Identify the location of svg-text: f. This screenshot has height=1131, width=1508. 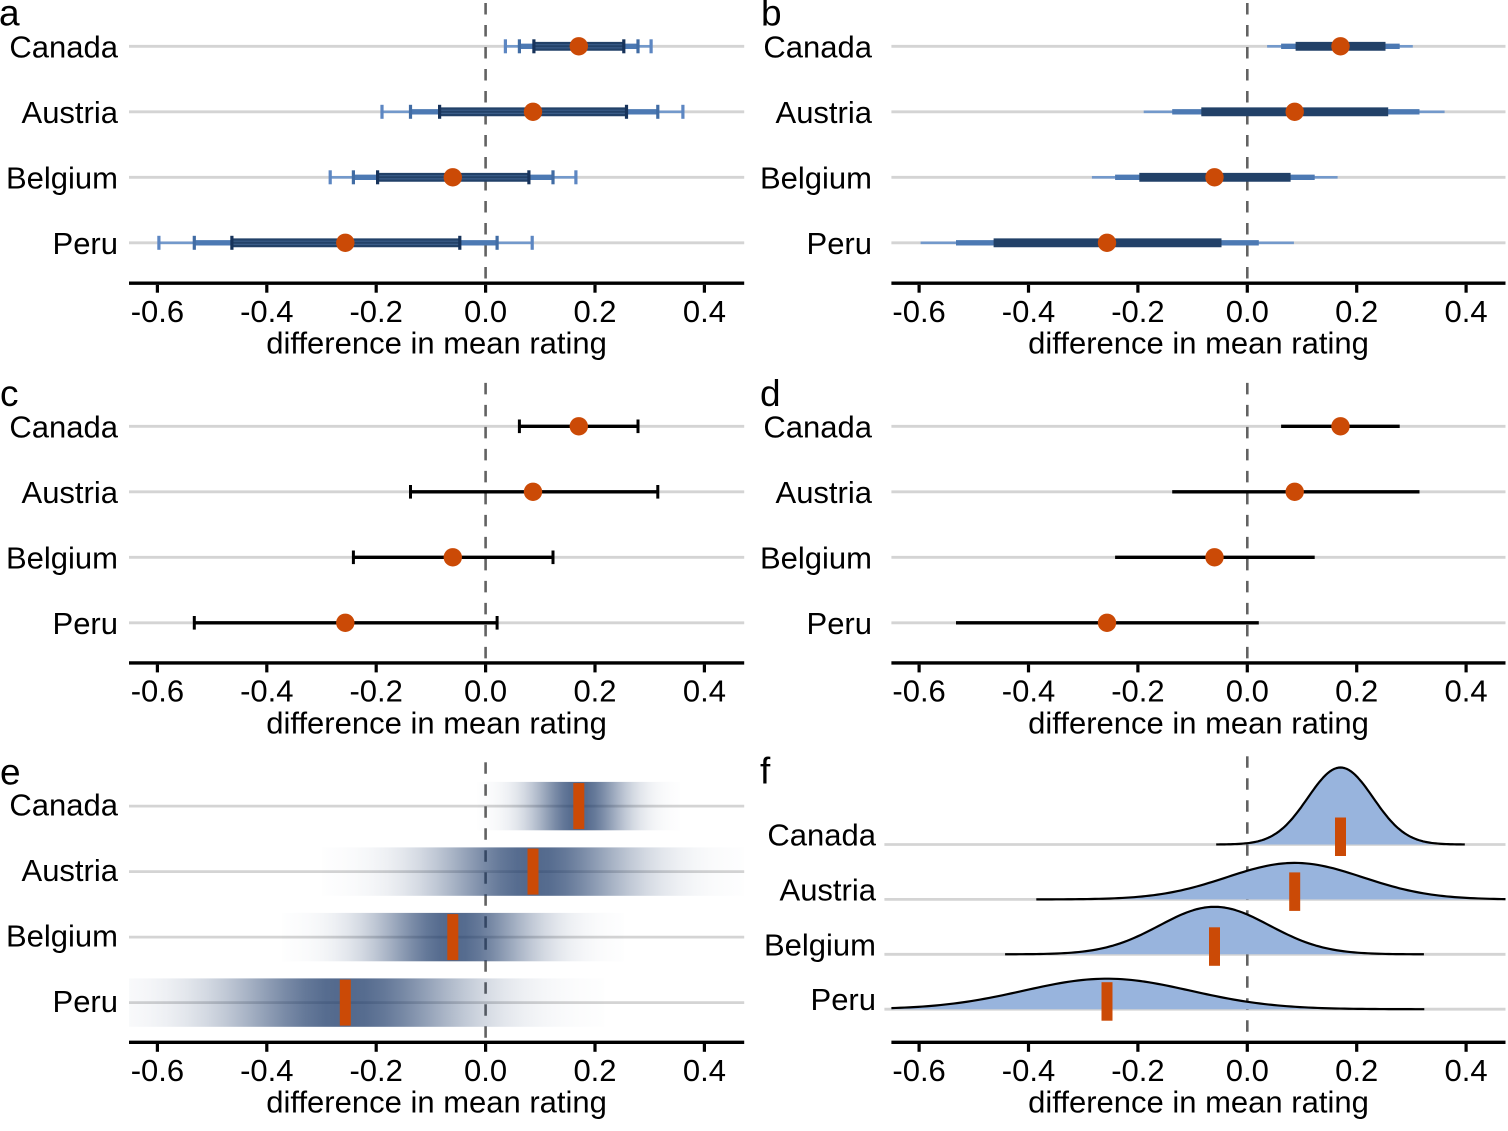
(765, 771).